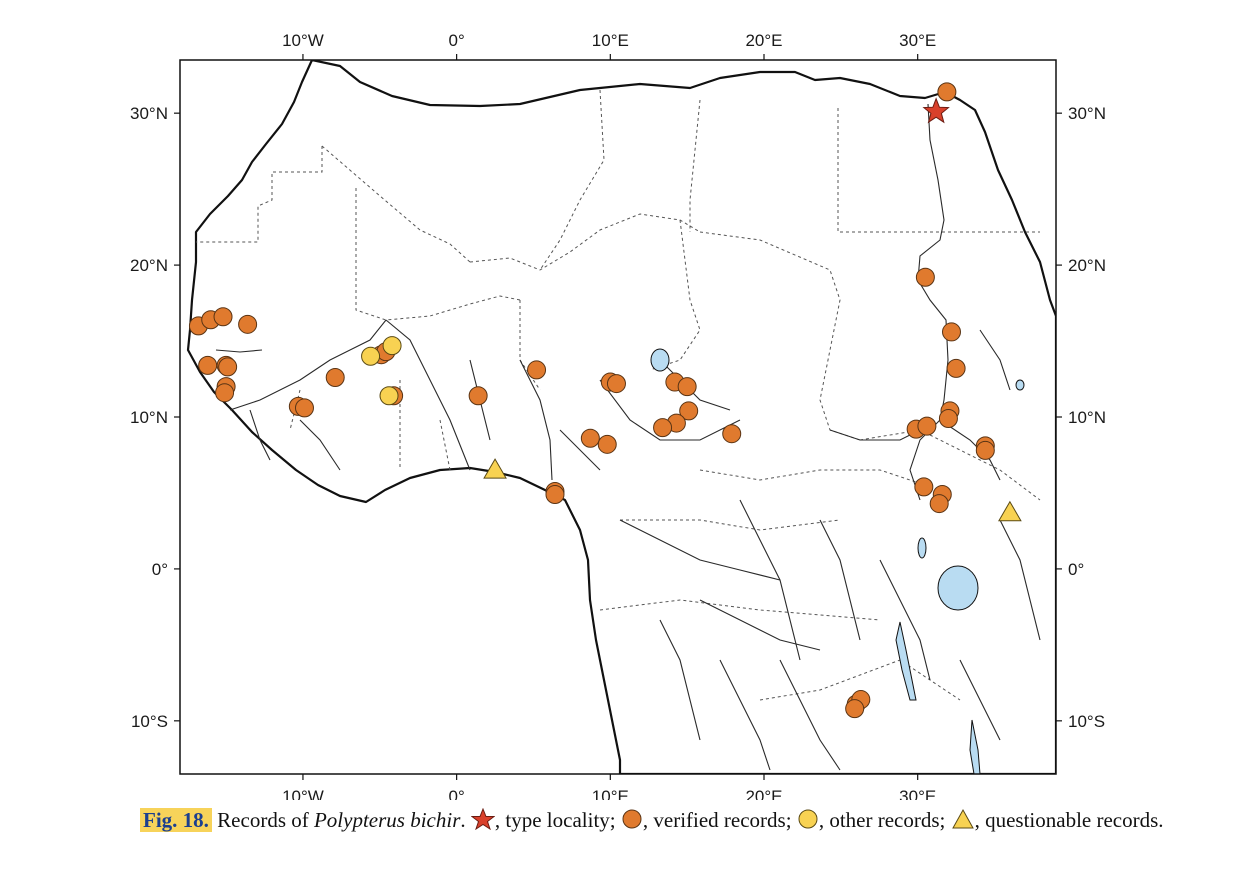 The width and height of the screenshot is (1234, 882). What do you see at coordinates (763, 40) in the screenshot?
I see `x-tick-label-top: 20°E` at bounding box center [763, 40].